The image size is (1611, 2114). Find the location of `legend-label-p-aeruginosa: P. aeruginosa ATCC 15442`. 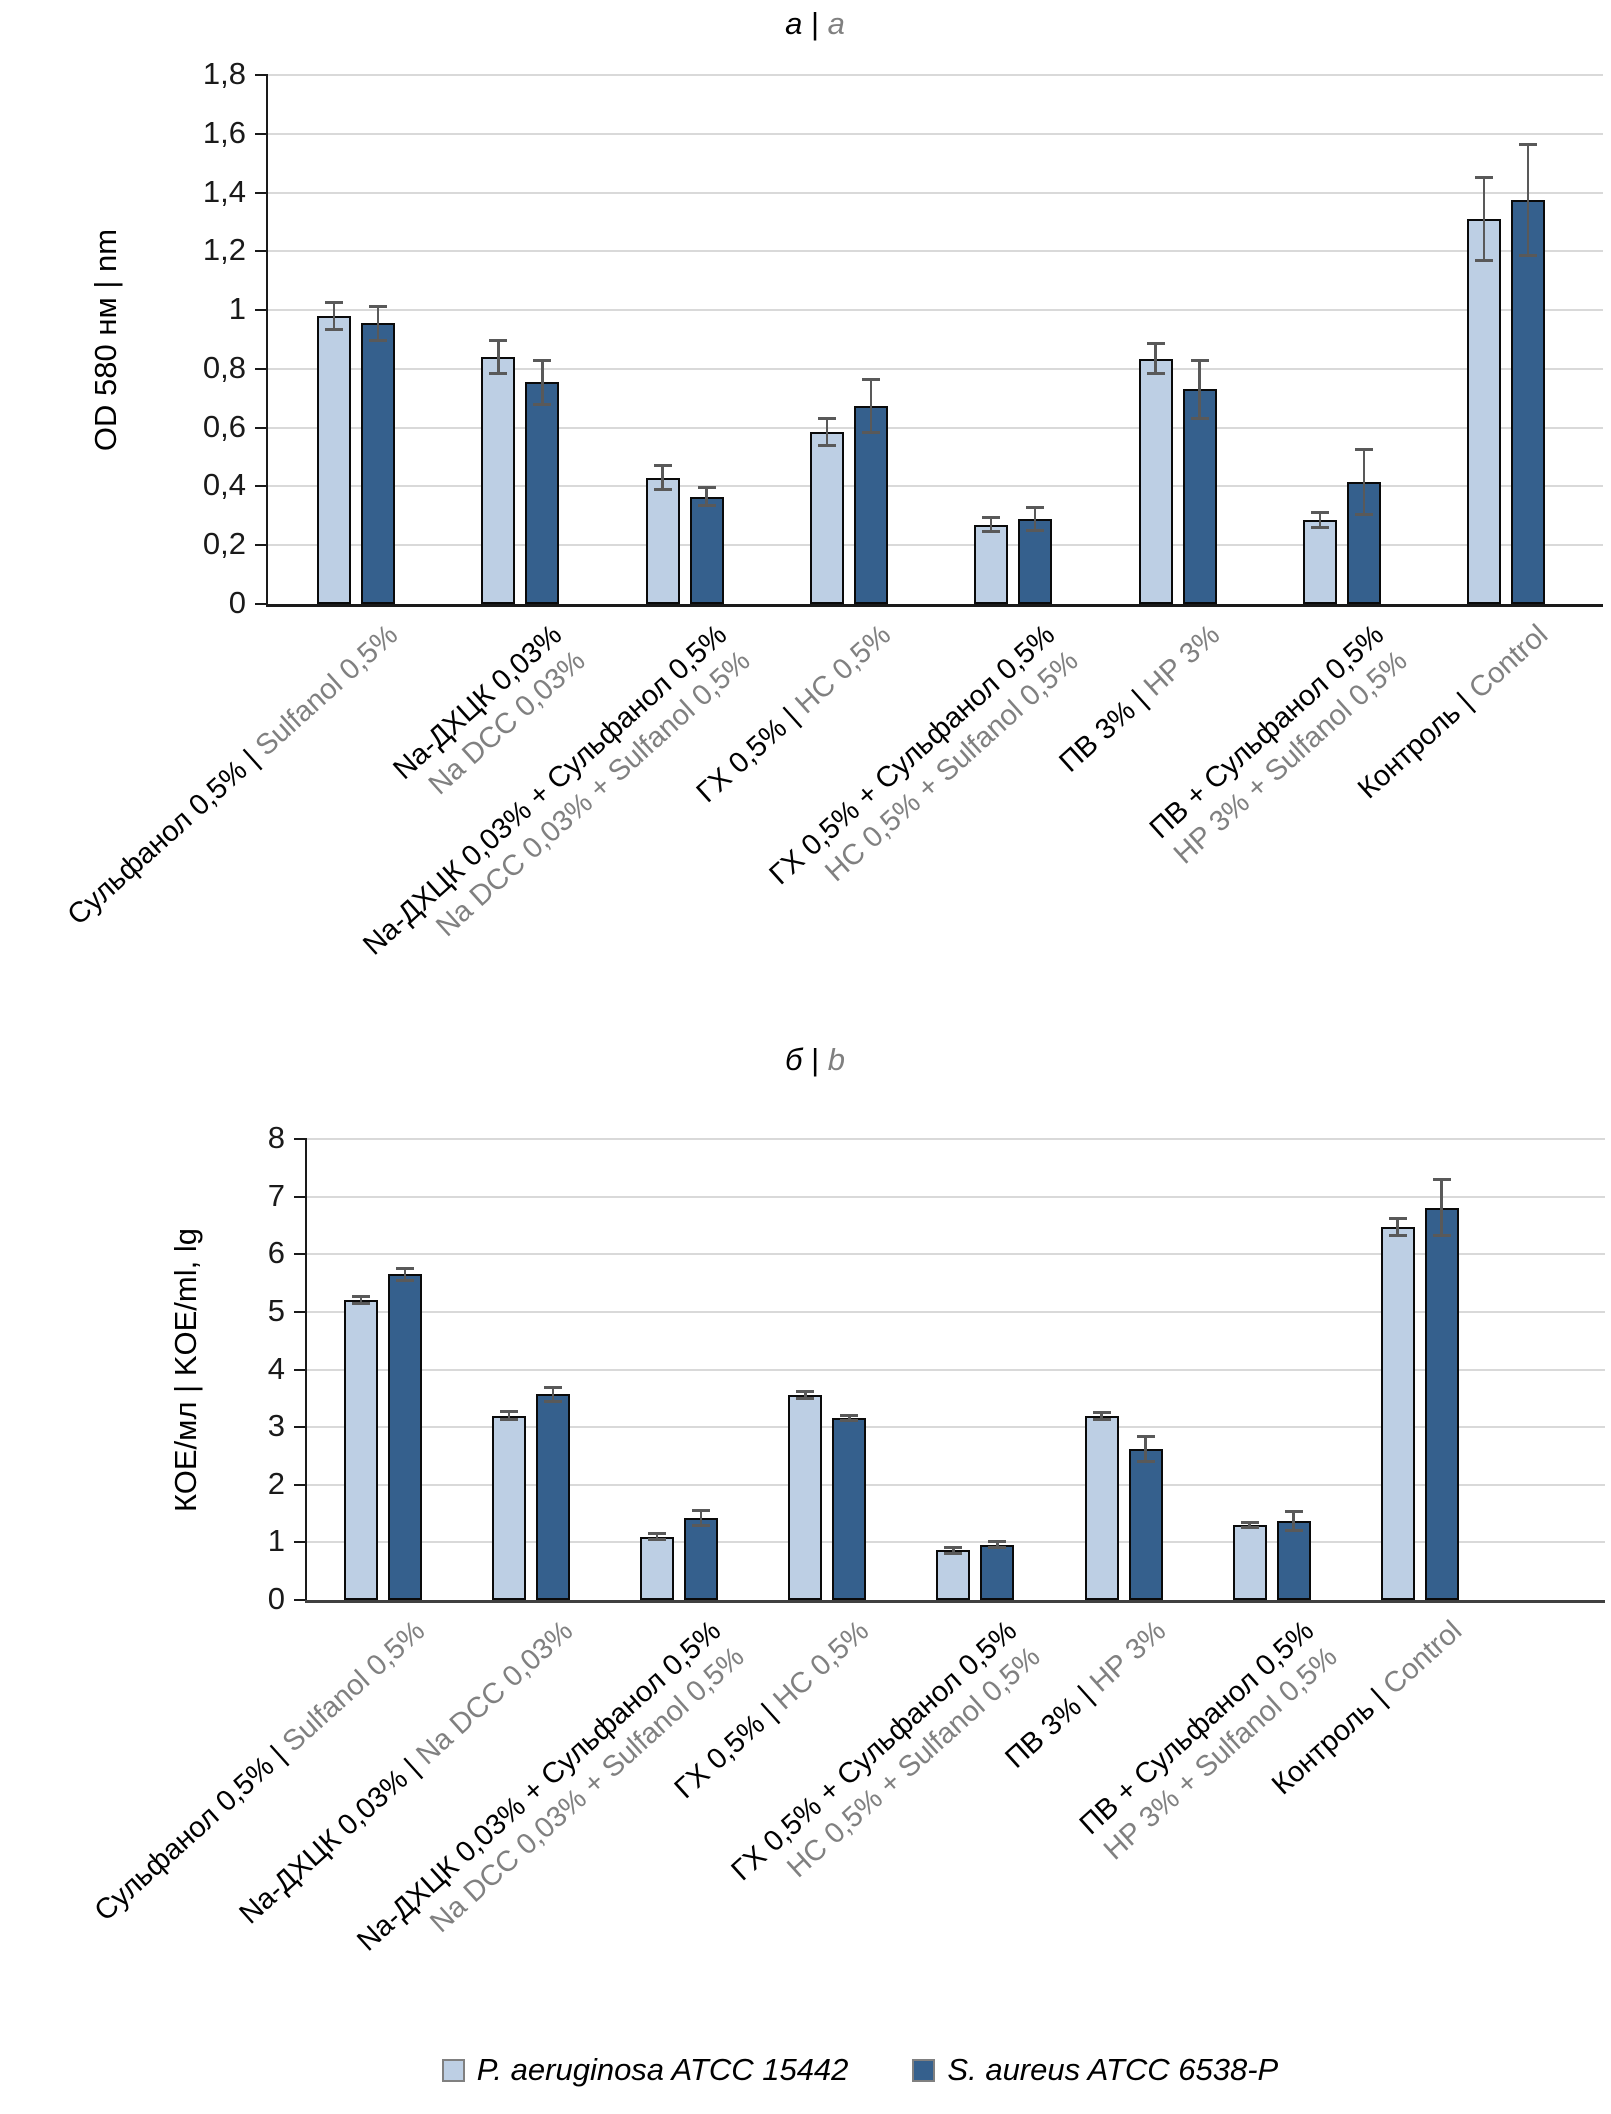

legend-label-p-aeruginosa: P. aeruginosa ATCC 15442 is located at coordinates (662, 2069).